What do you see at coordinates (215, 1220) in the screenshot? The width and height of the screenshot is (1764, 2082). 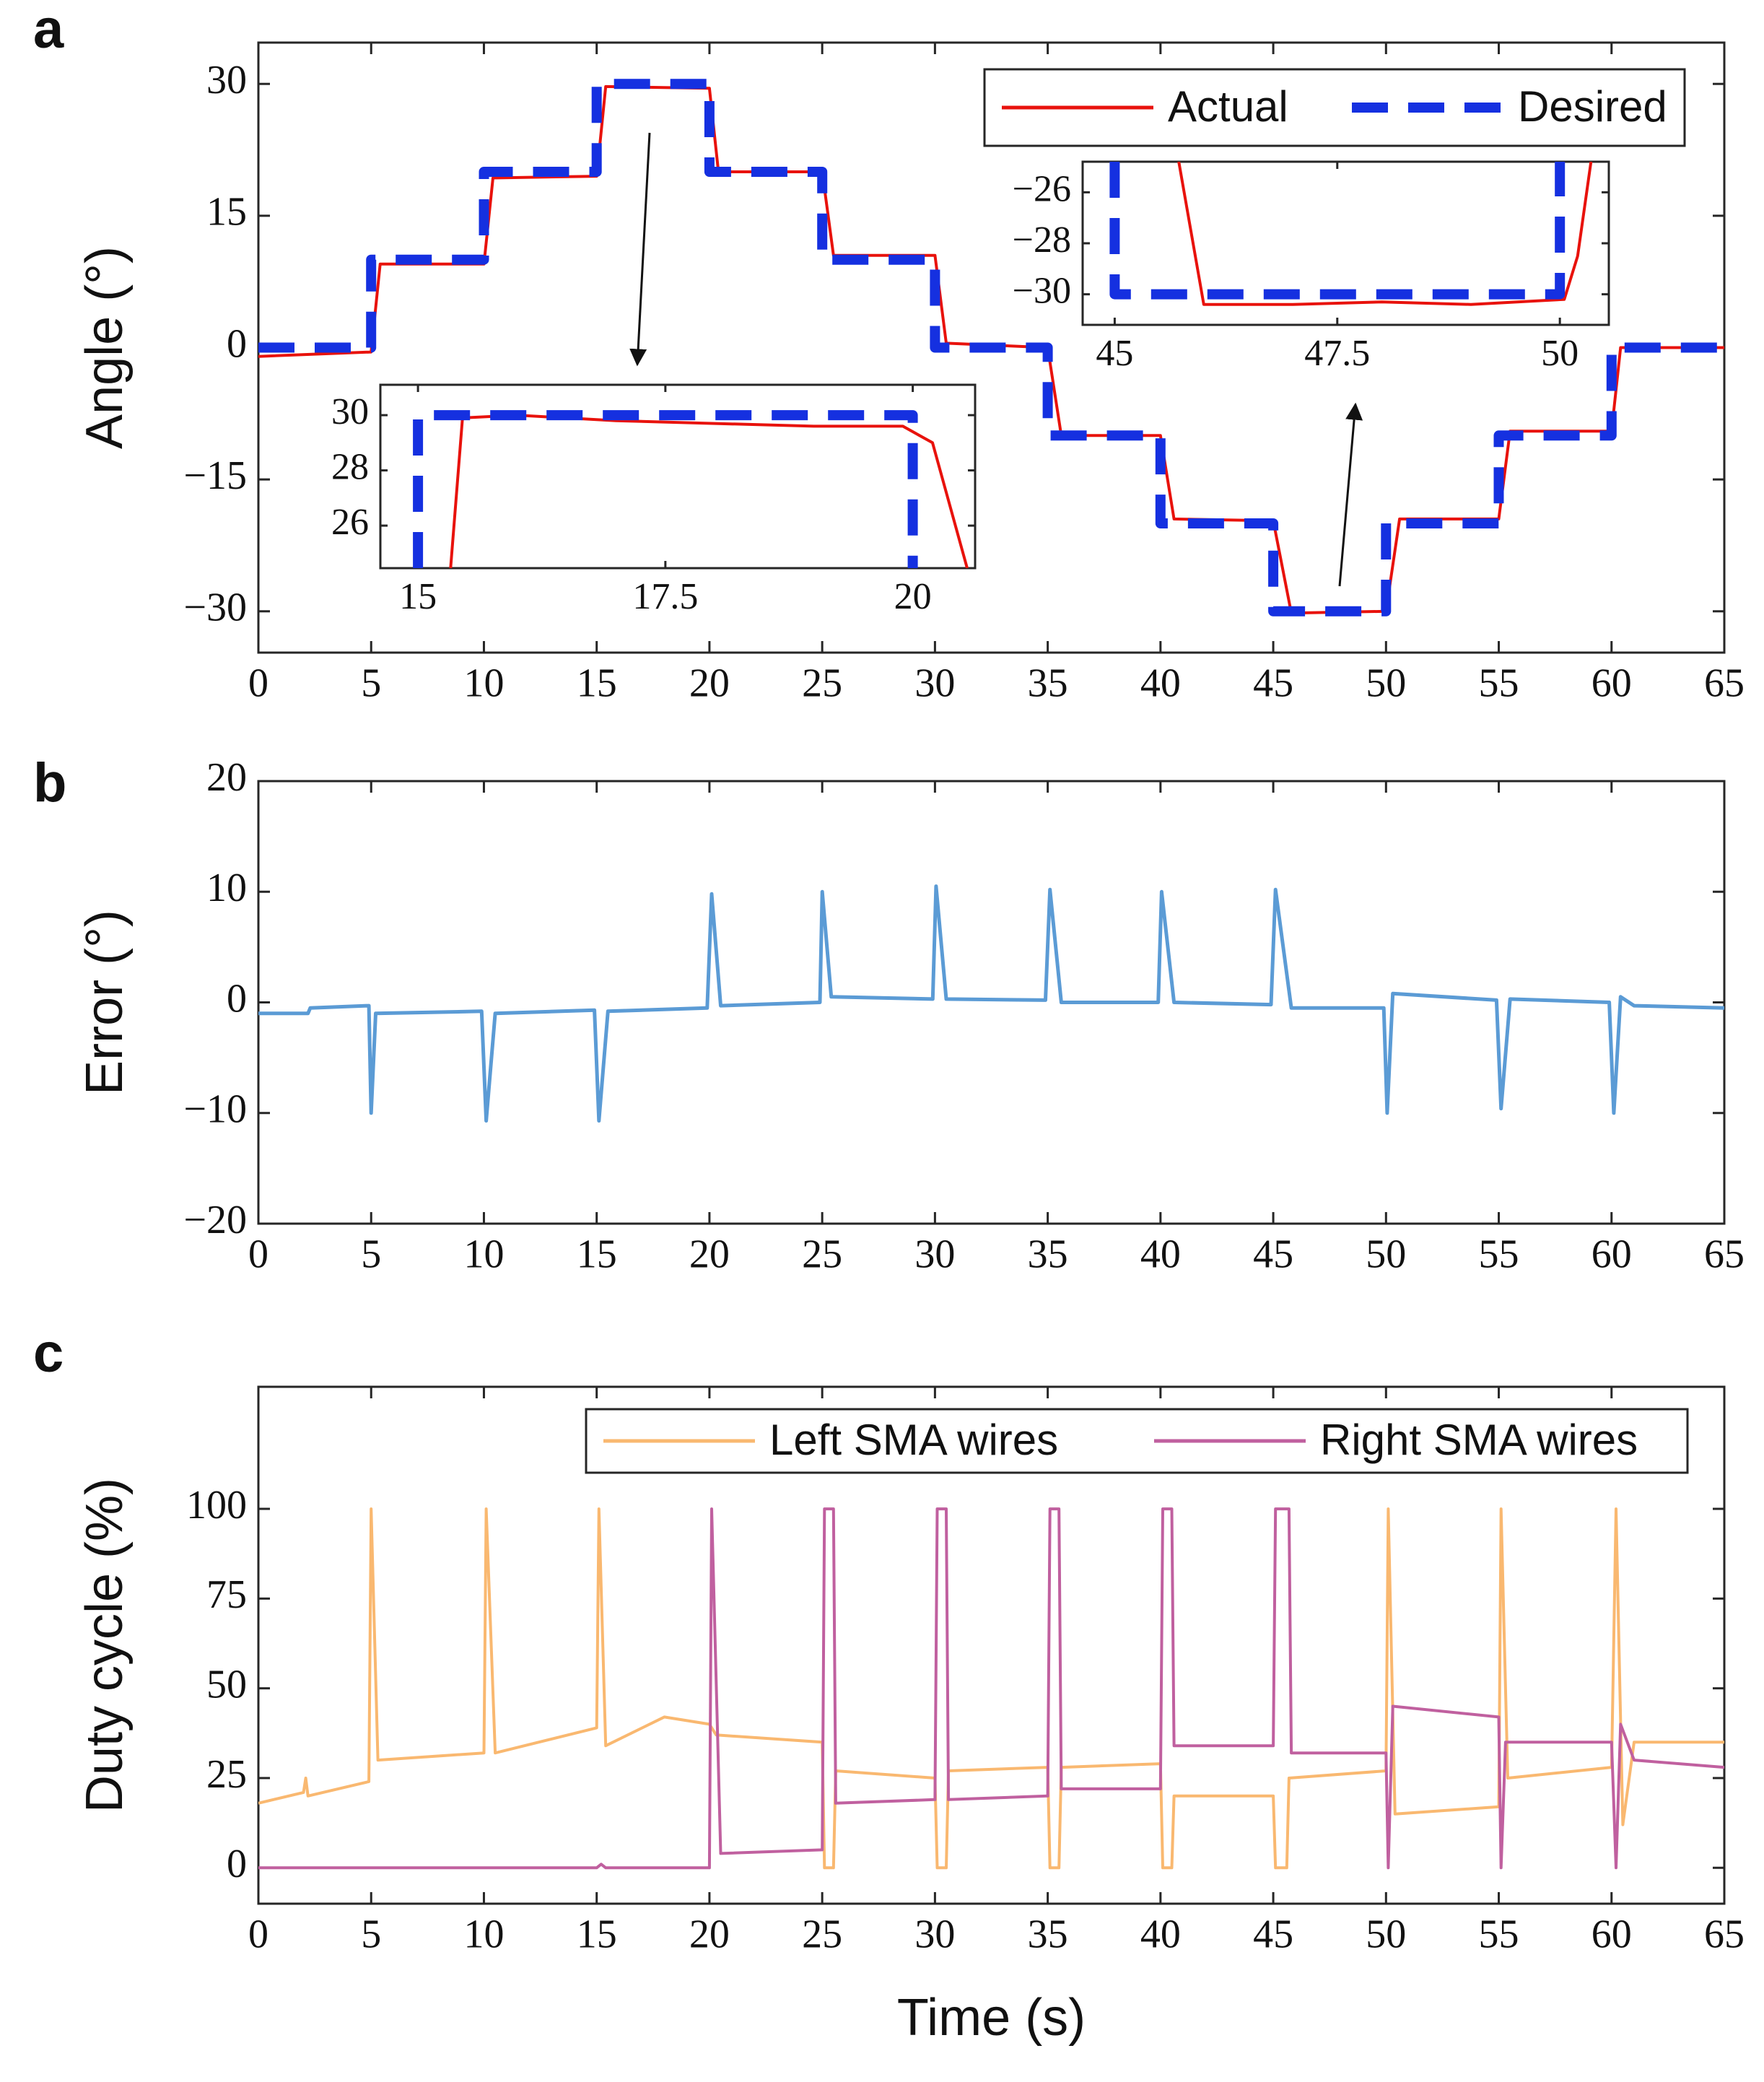 I see `y-tick-label: −20` at bounding box center [215, 1220].